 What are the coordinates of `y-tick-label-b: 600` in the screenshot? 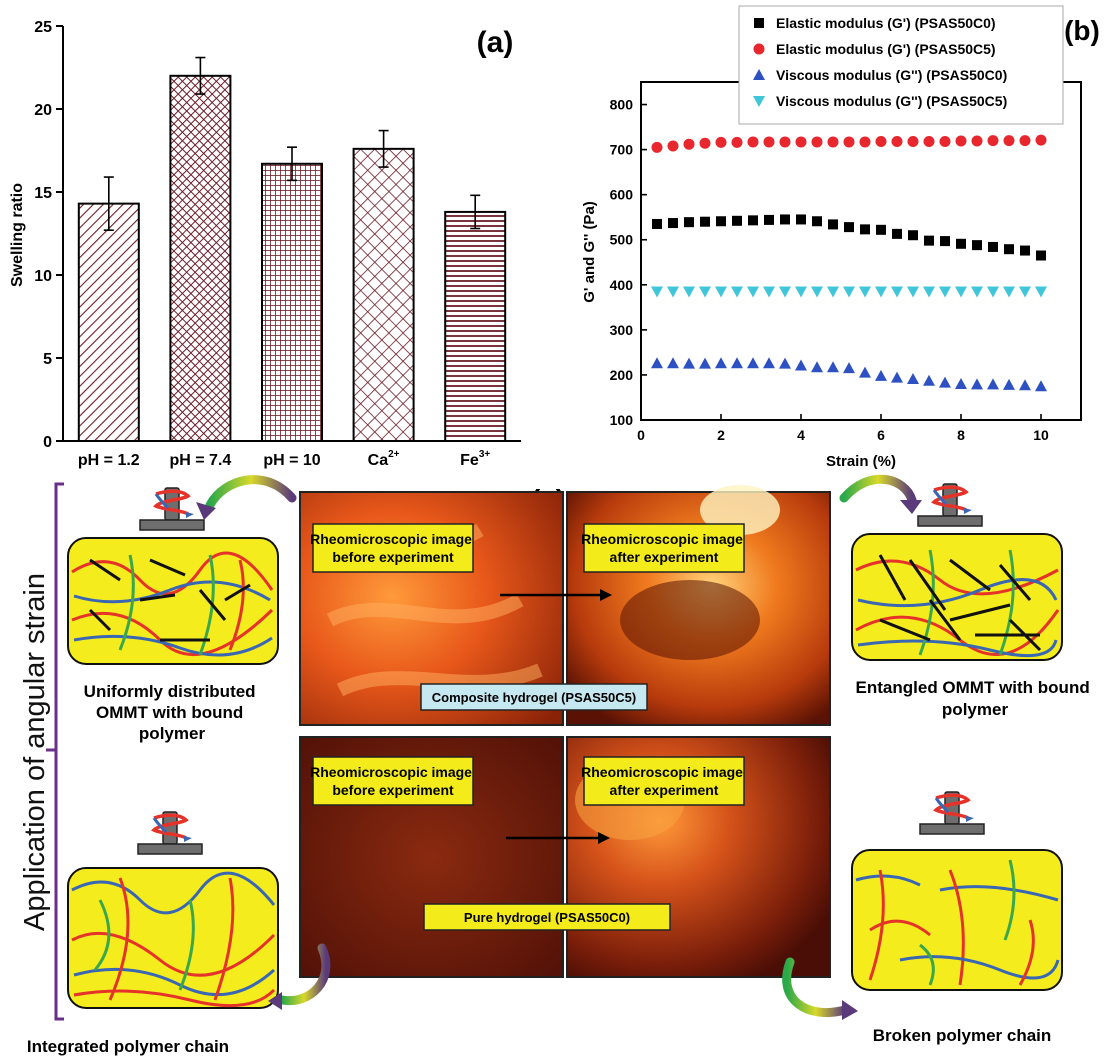 It's located at (622, 195).